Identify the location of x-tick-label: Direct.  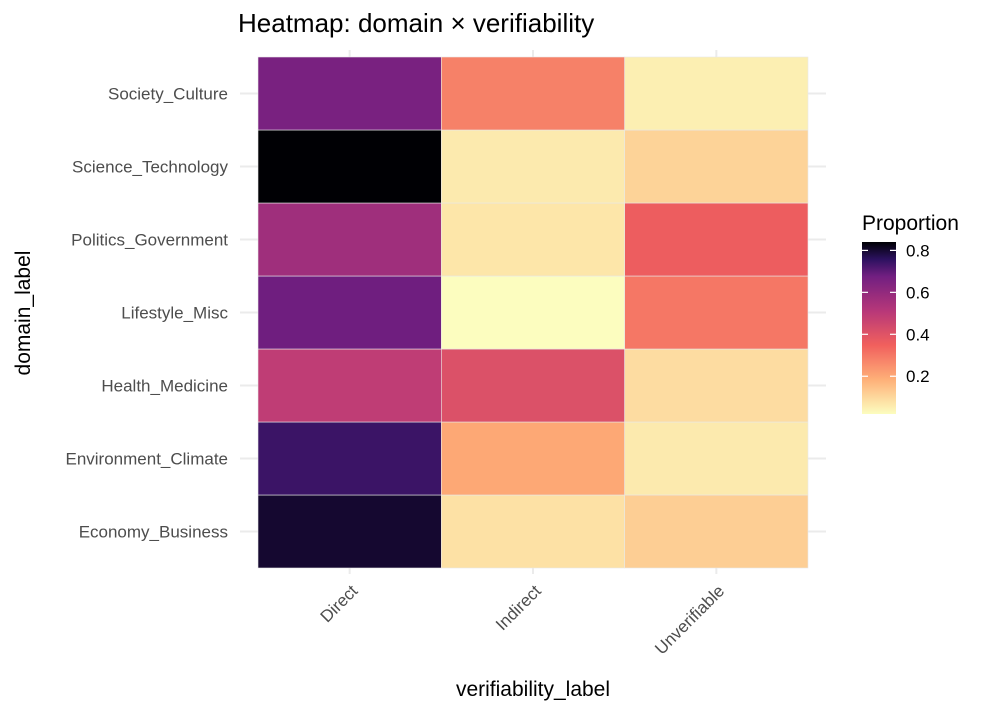
(339, 603).